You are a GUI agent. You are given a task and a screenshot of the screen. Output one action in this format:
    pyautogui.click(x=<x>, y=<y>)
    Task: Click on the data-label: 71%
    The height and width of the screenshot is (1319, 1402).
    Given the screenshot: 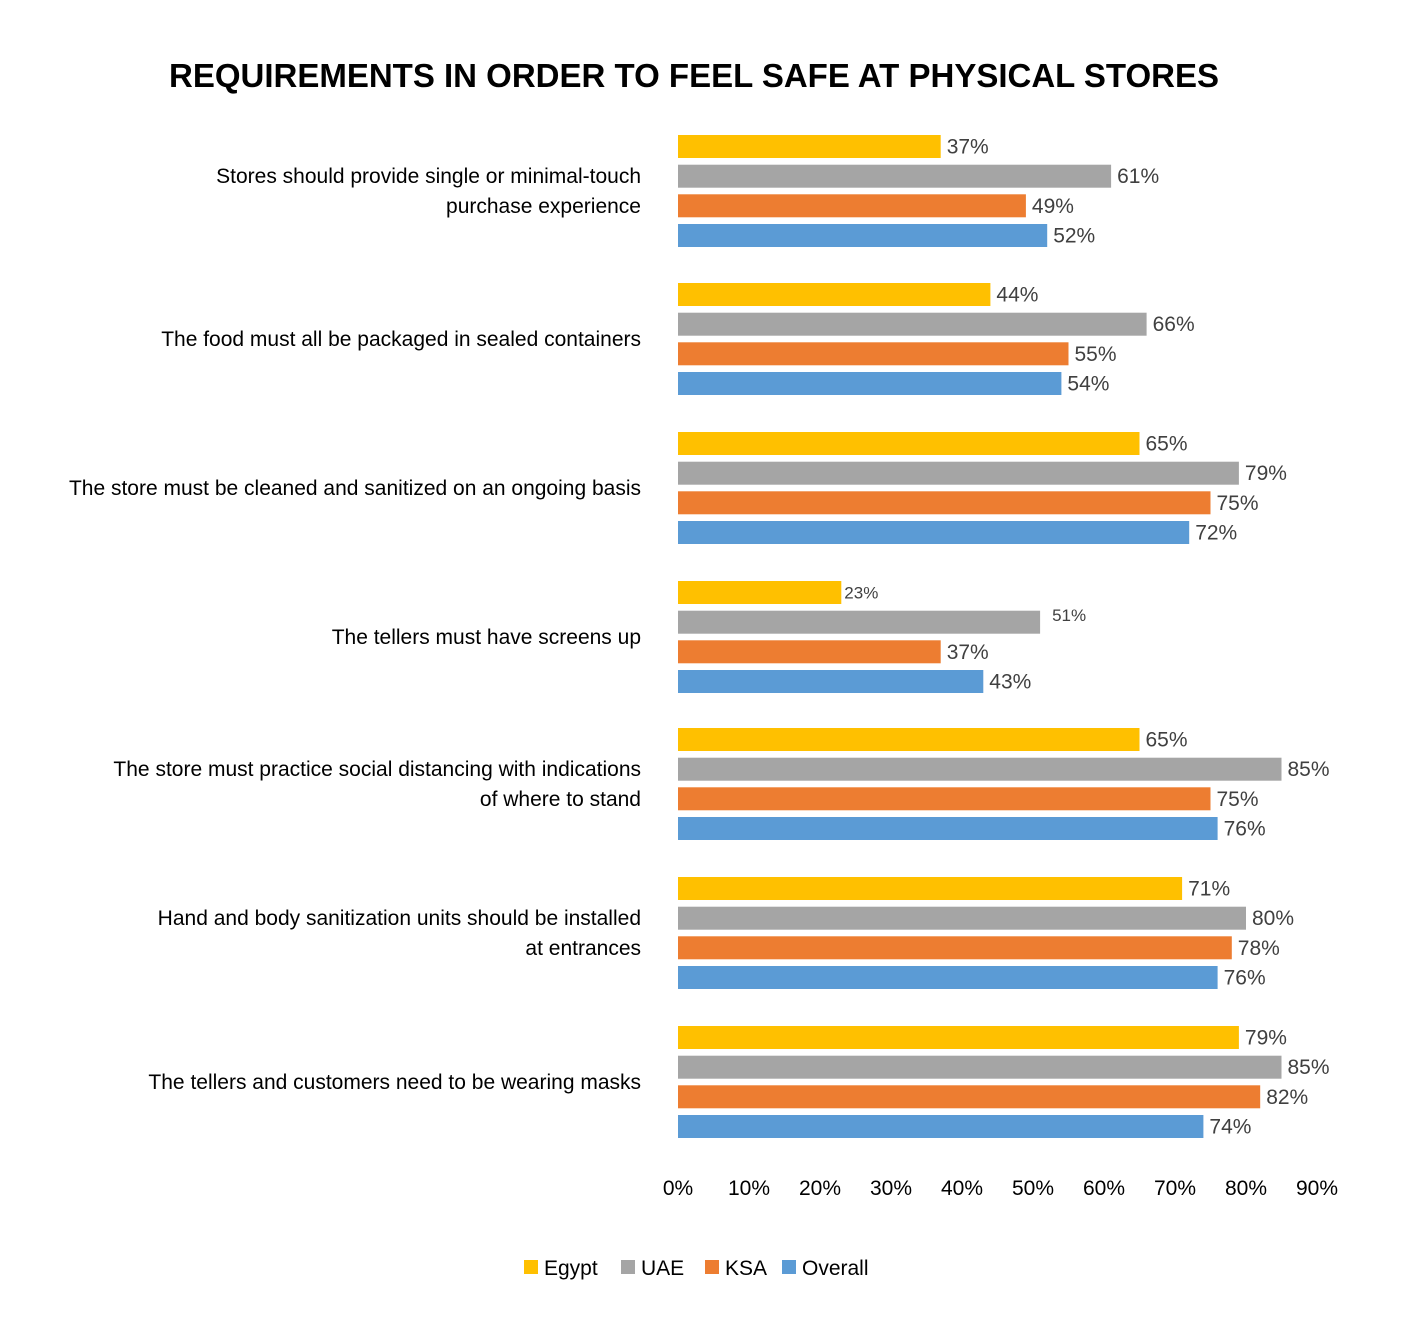 What is the action you would take?
    pyautogui.click(x=1209, y=889)
    